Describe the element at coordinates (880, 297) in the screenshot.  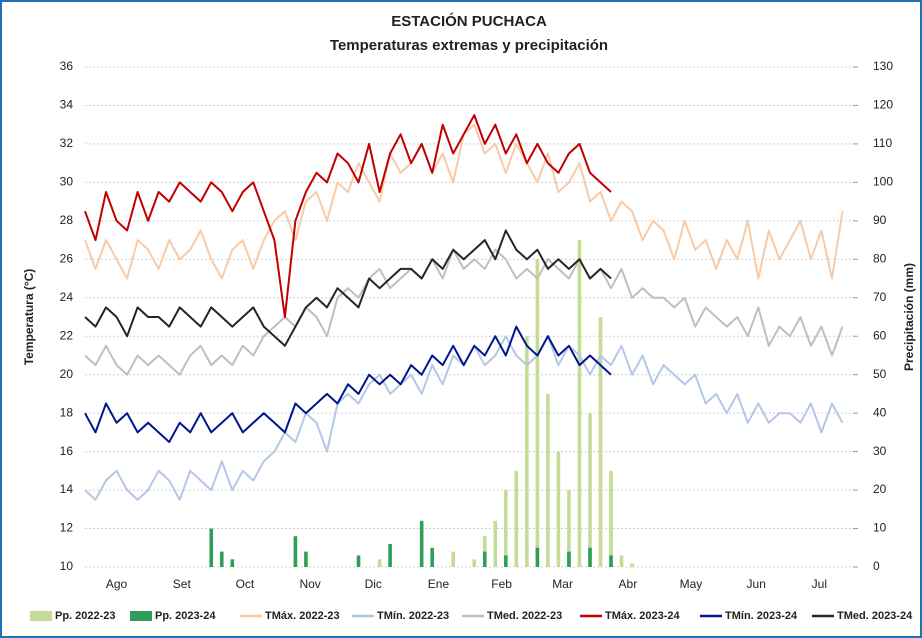
I see `y2-tick-label: 70` at that location.